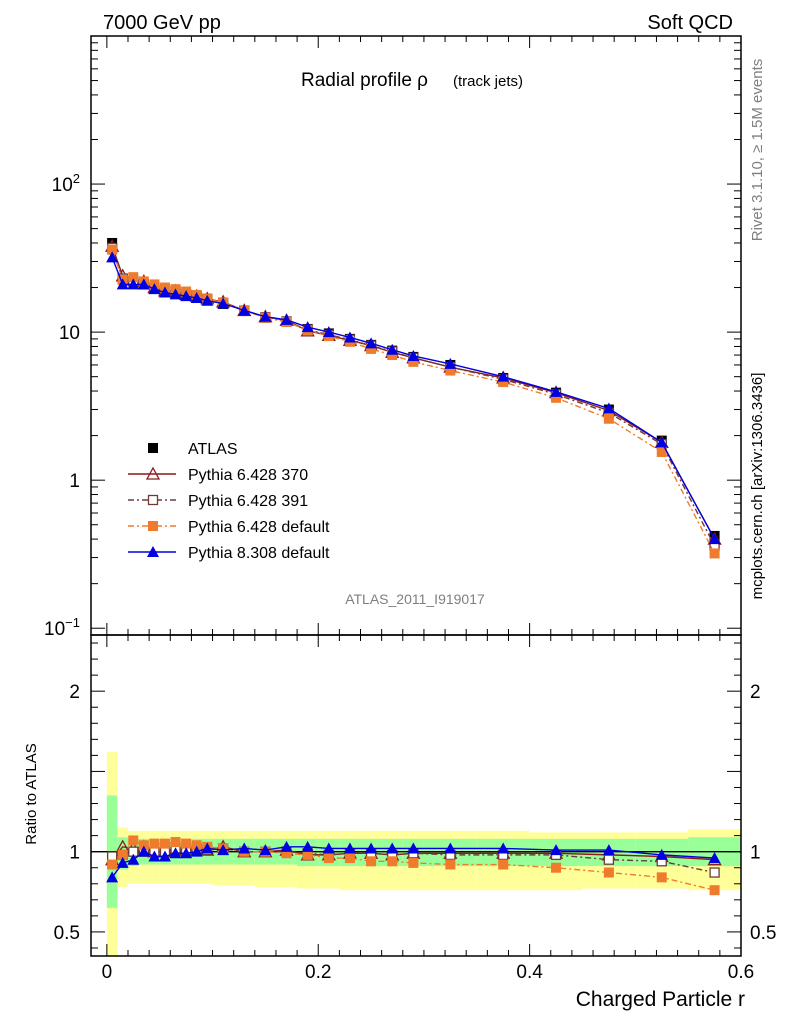  What do you see at coordinates (259, 553) in the screenshot?
I see `legend-label: Pythia 8.308 default` at bounding box center [259, 553].